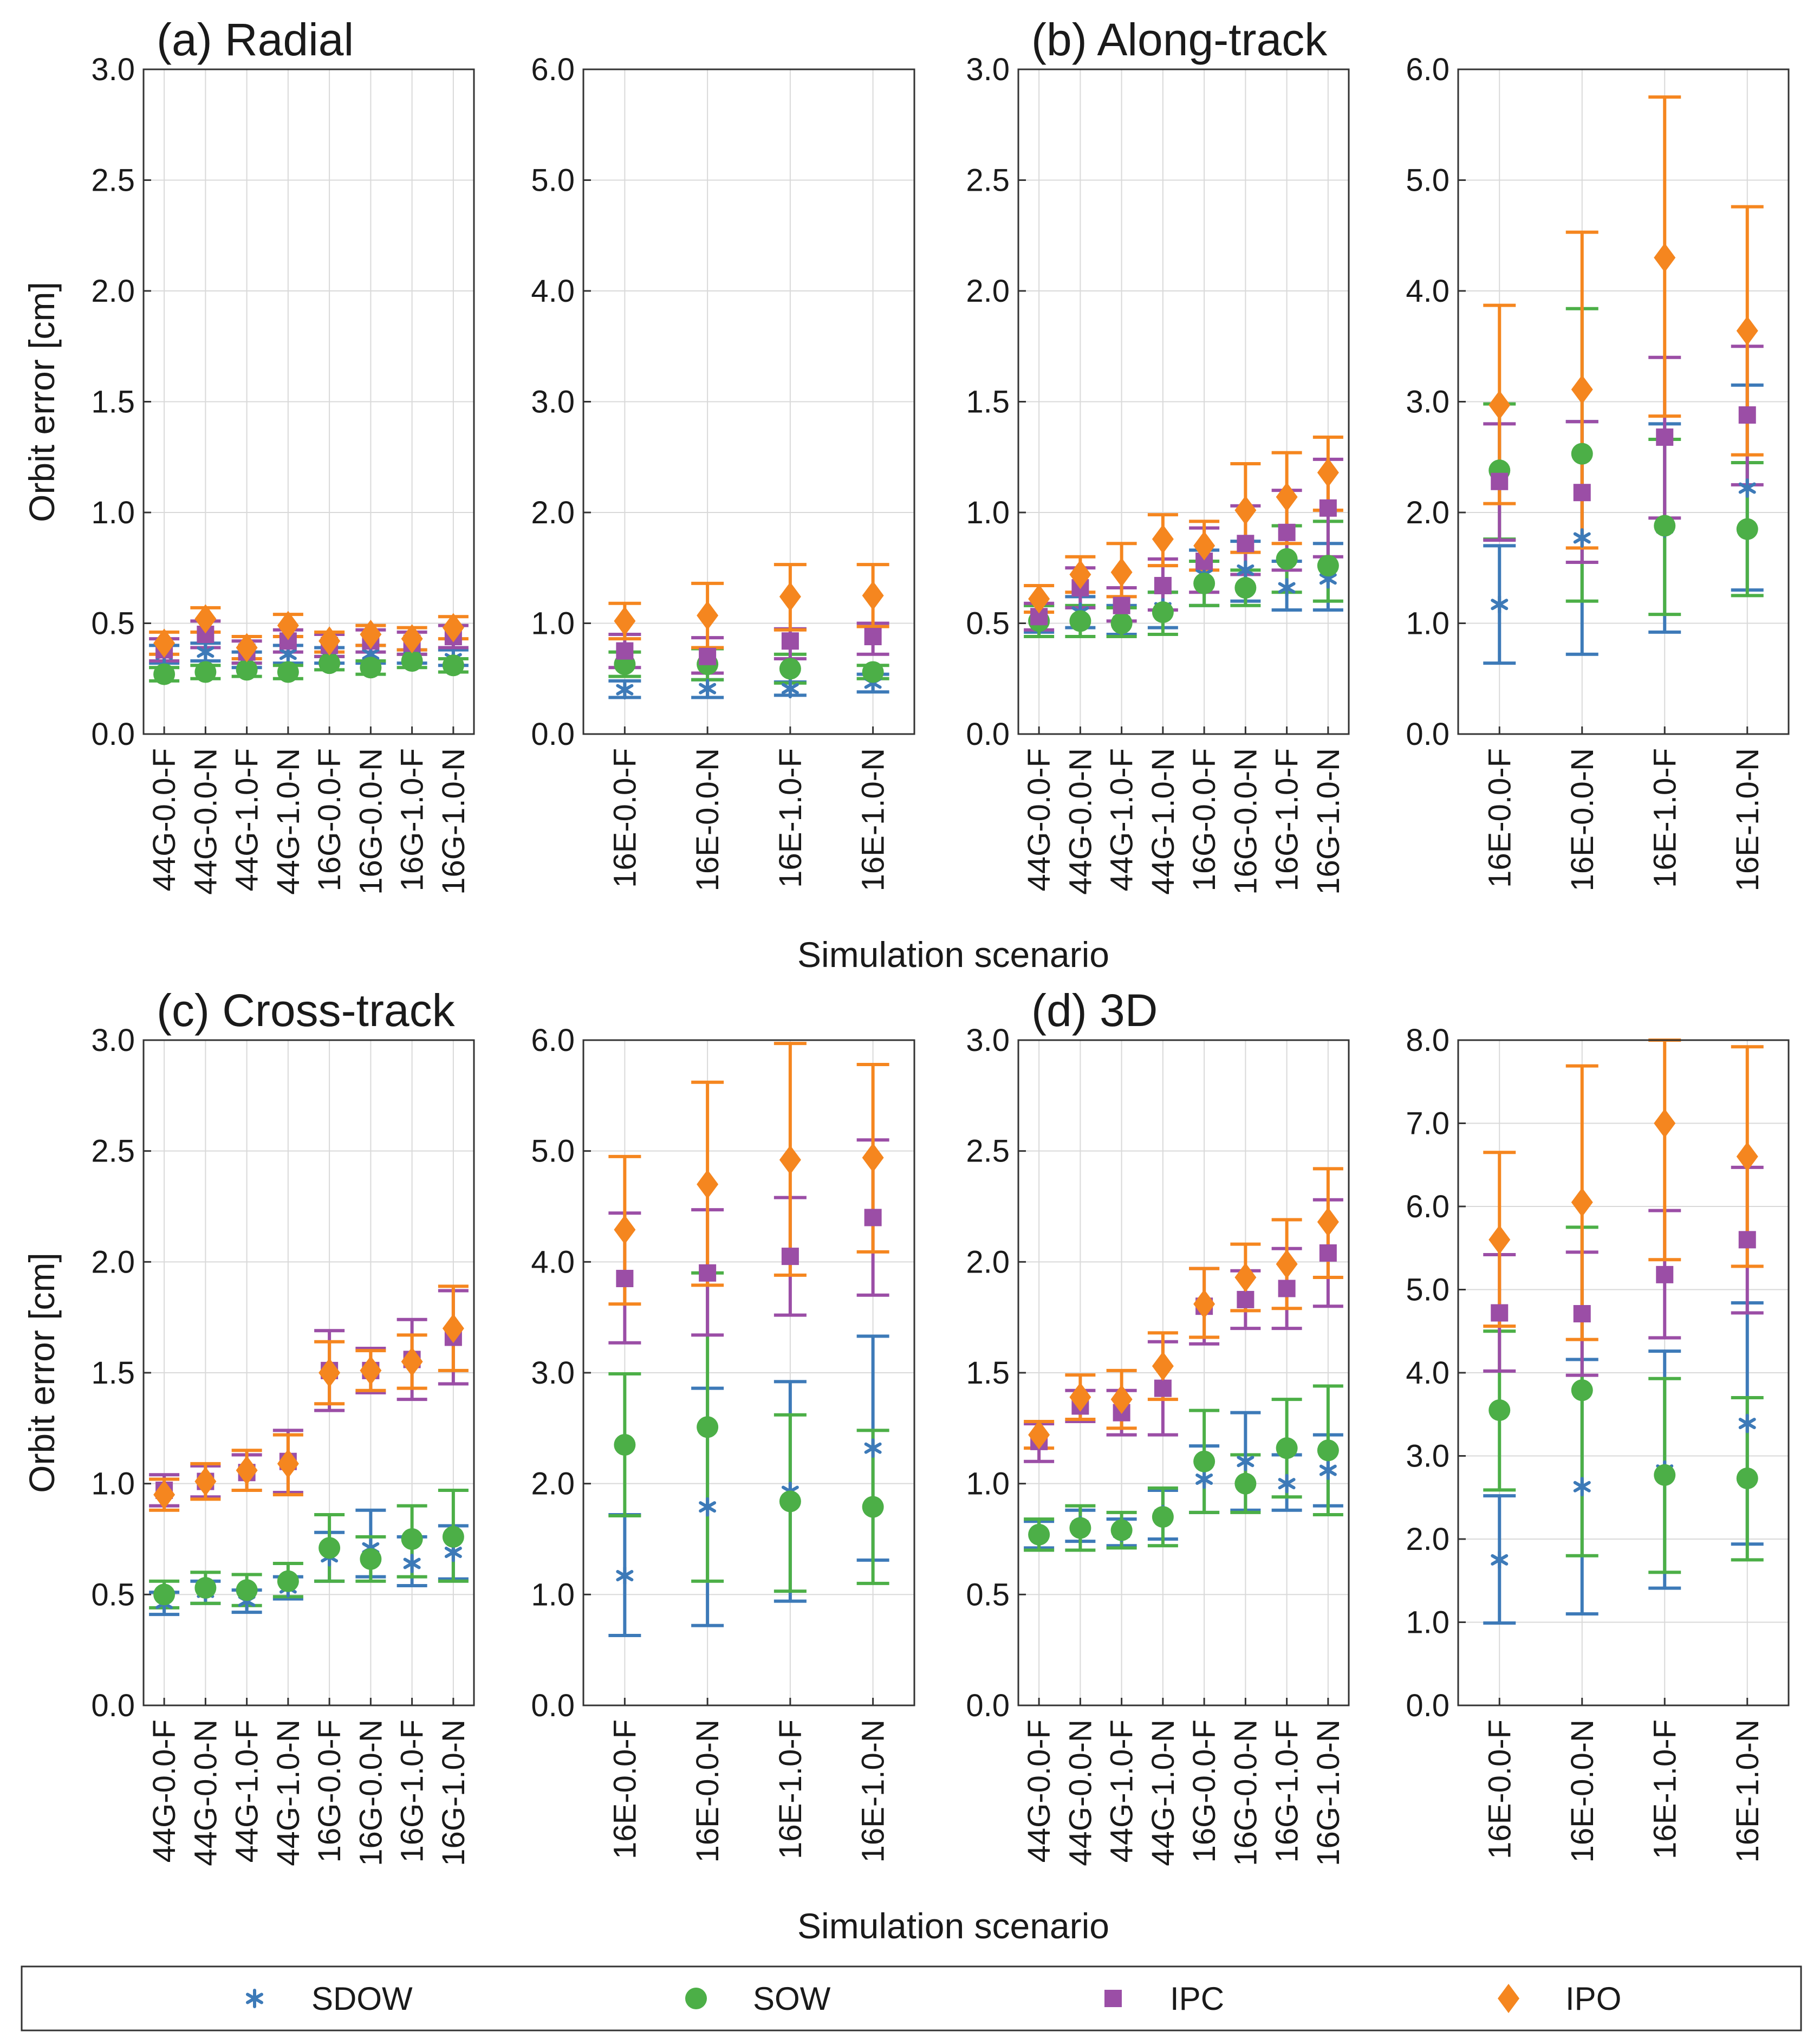 This screenshot has height=2038, width=1820. I want to click on legend: SDOW SOW IPC IPO, so click(911, 1998).